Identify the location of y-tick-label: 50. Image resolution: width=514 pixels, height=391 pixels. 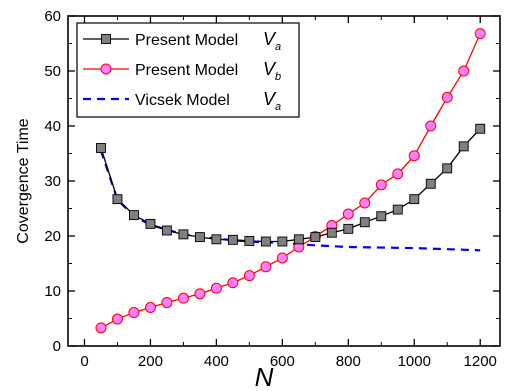
(52, 71).